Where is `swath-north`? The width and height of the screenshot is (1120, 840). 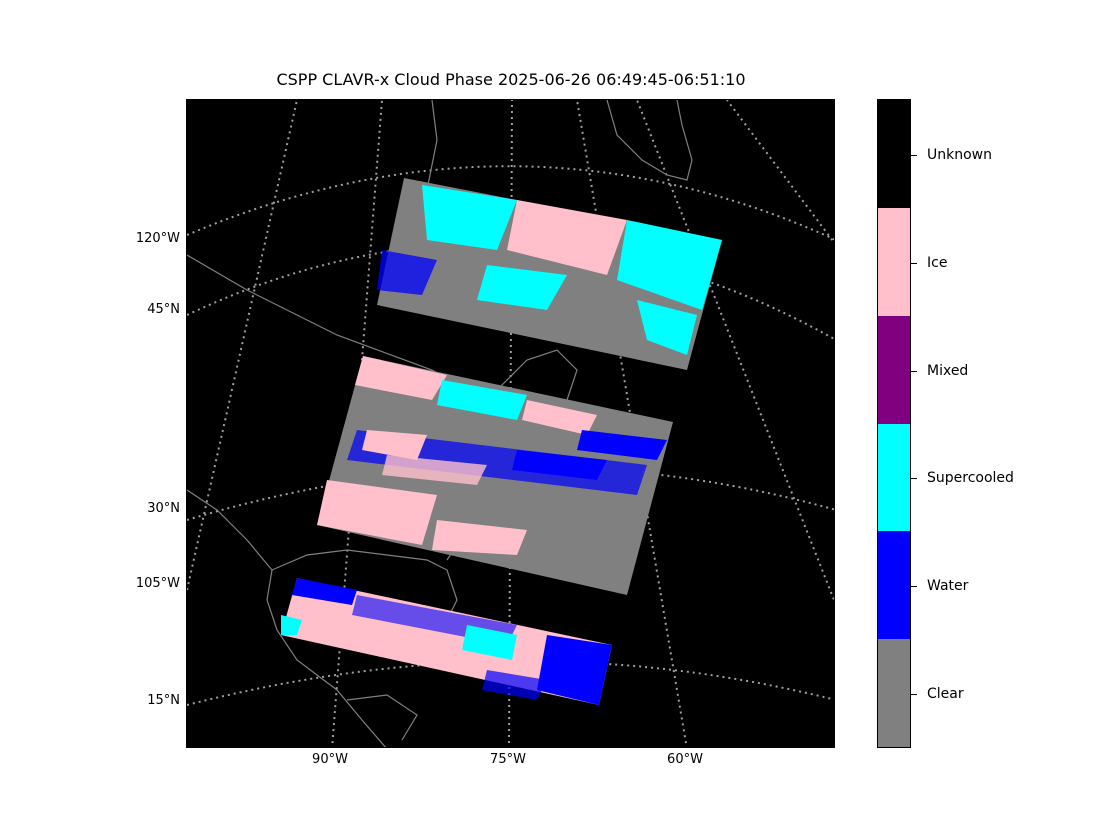
swath-north is located at coordinates (549, 274).